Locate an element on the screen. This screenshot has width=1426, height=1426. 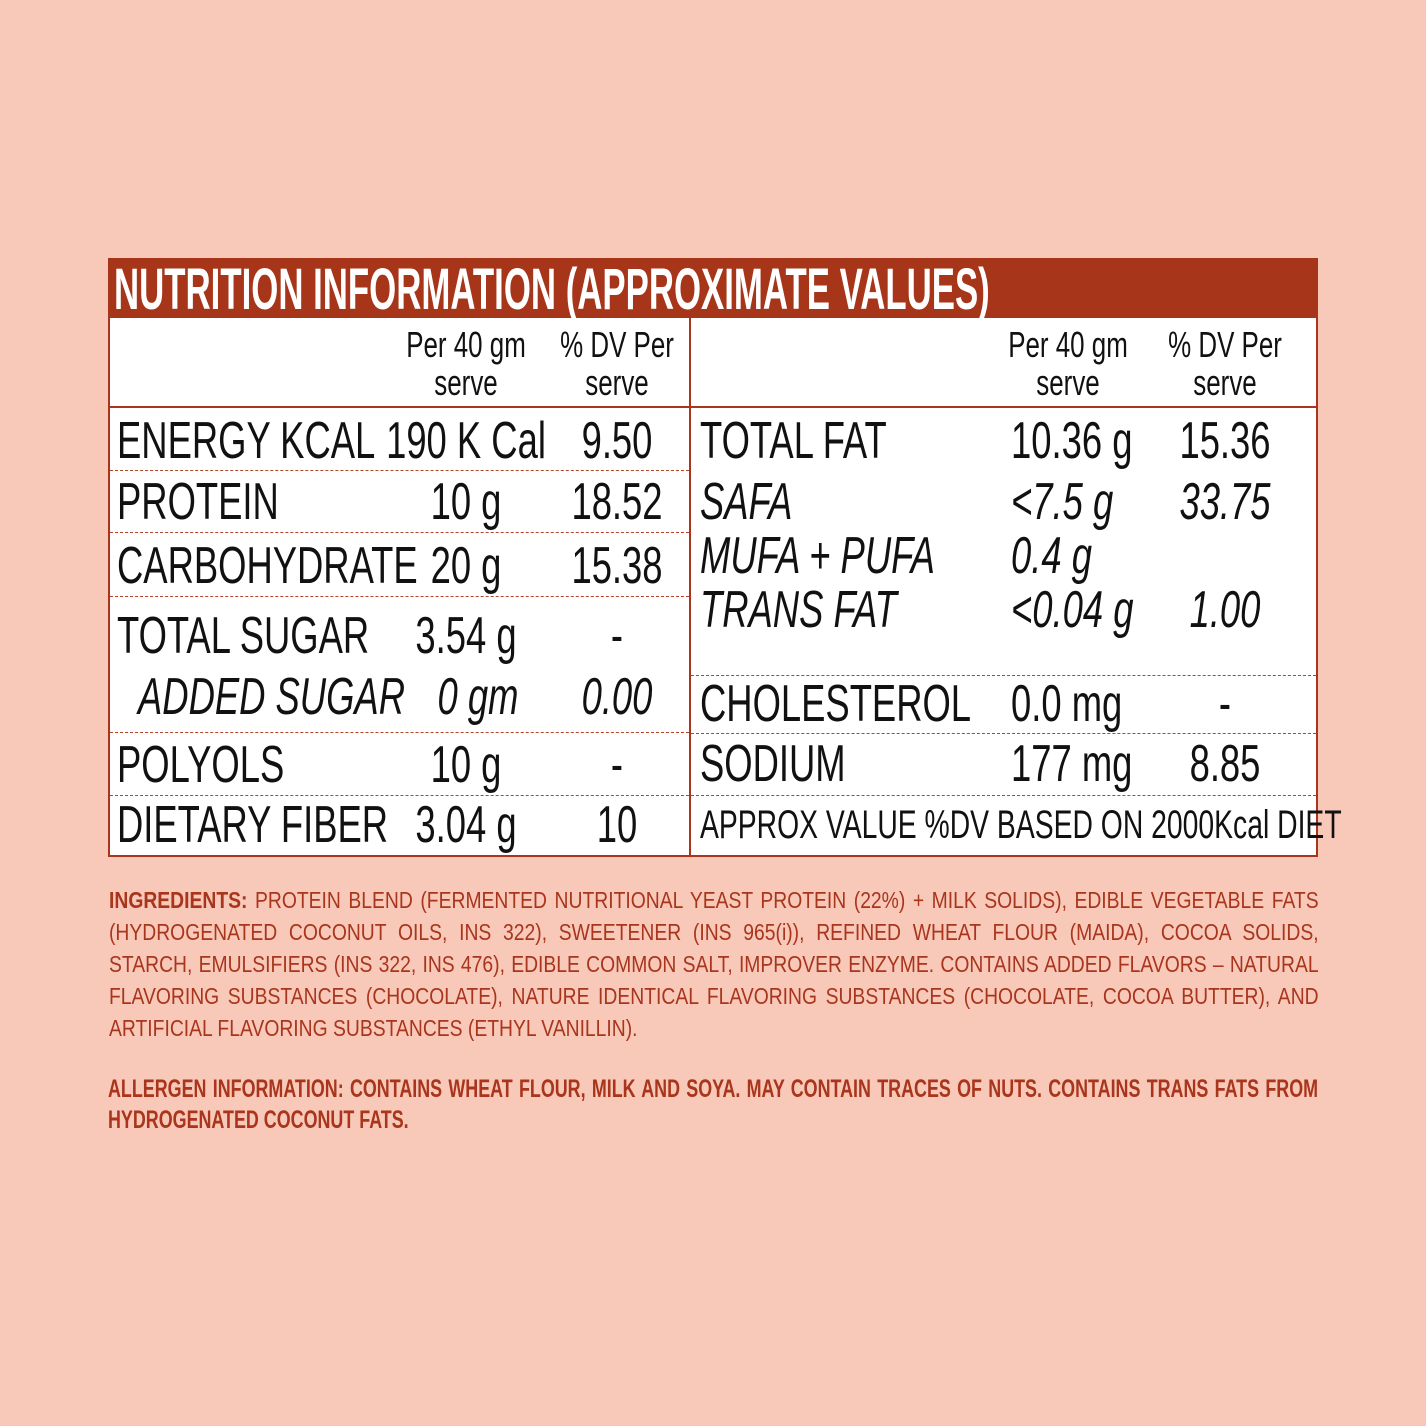
nutrient-name: POLYOLS is located at coordinates (201, 765).